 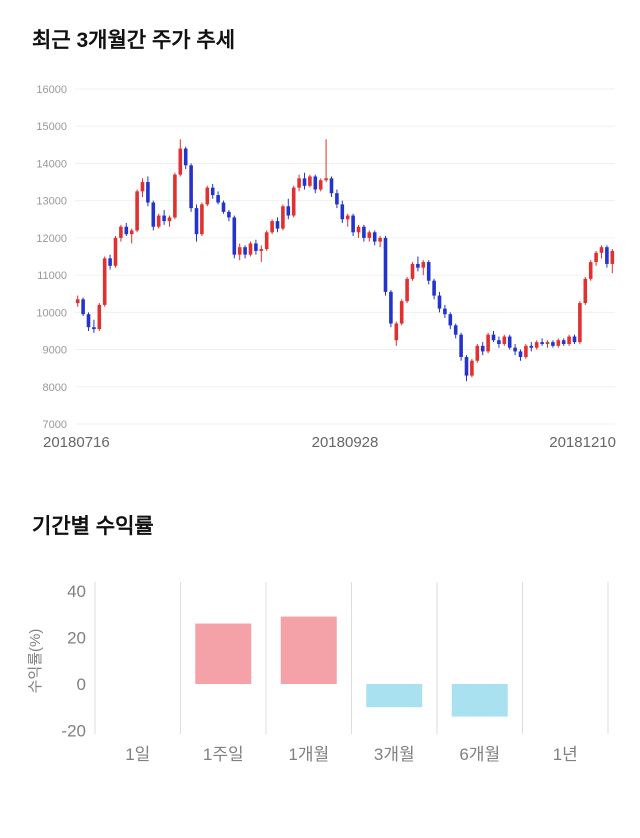 I want to click on svg-text: 20181210, so click(x=582, y=442).